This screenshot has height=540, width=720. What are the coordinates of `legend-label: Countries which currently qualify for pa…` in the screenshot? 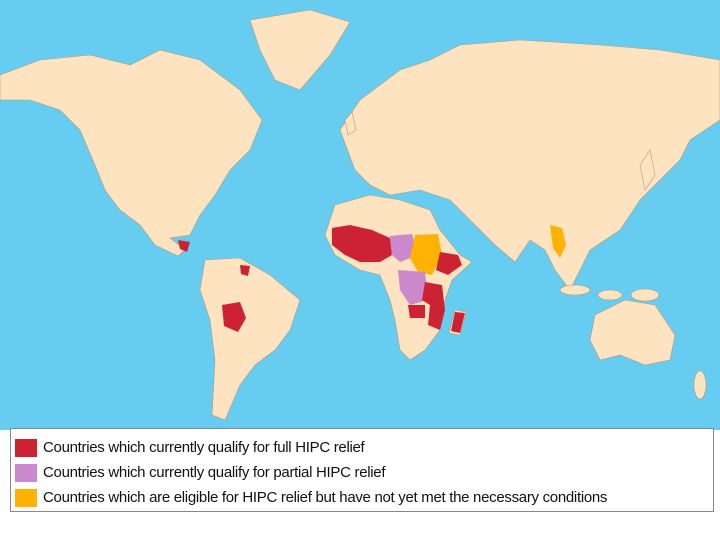 It's located at (214, 472).